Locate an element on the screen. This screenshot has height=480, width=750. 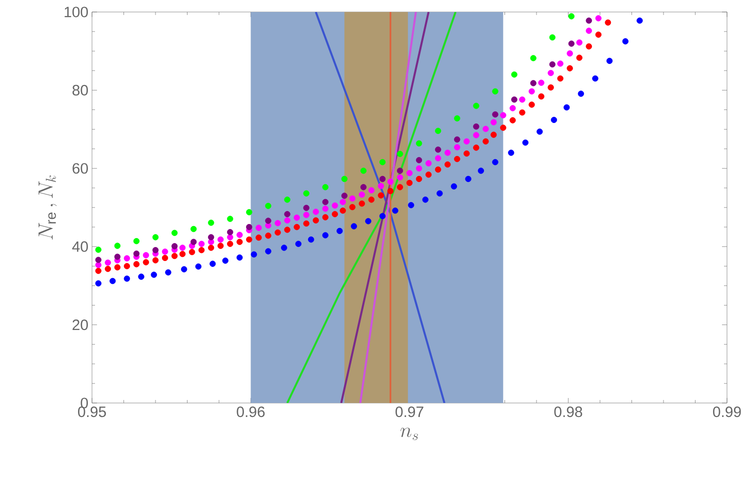
y-tick-label: 60 is located at coordinates (80, 168).